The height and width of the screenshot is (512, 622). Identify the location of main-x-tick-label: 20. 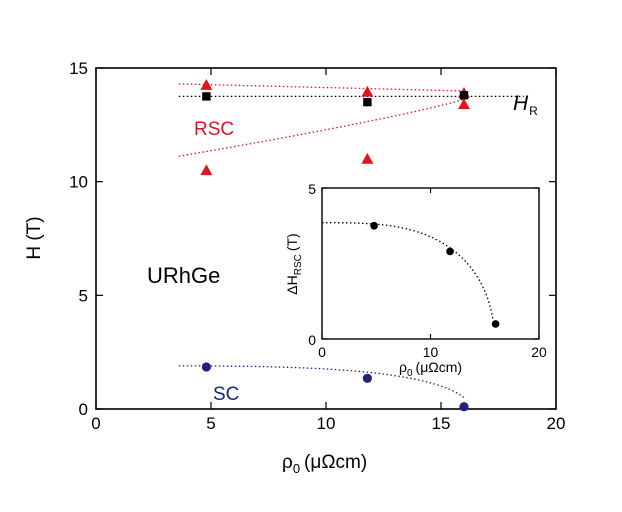
(556, 423).